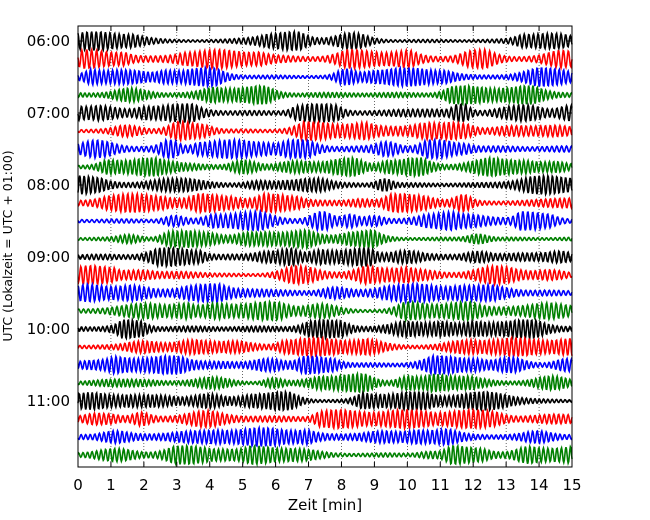 This screenshot has width=650, height=520. I want to click on x-tick-label: 4, so click(210, 485).